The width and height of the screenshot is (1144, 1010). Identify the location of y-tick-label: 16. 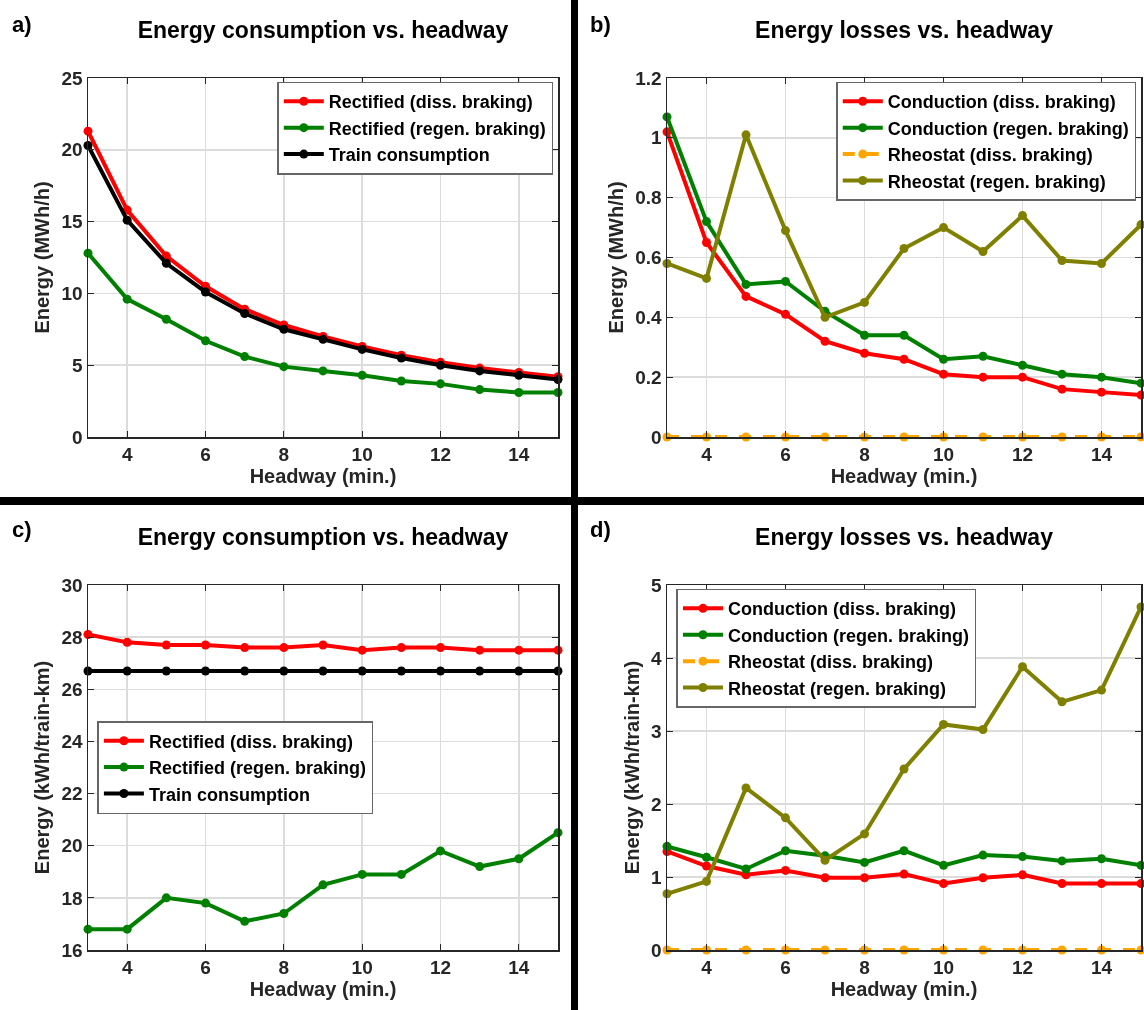
(72, 950).